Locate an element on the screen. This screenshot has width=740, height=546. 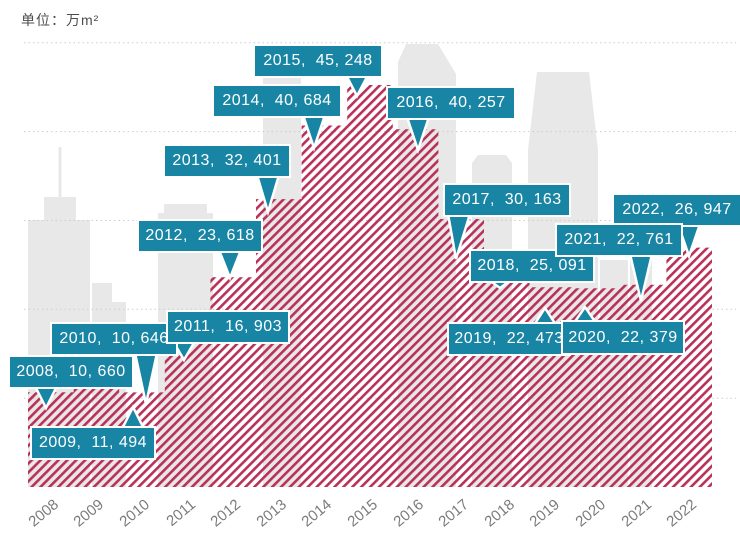
callout-2008: 2008, 10, 660 is located at coordinates (71, 372).